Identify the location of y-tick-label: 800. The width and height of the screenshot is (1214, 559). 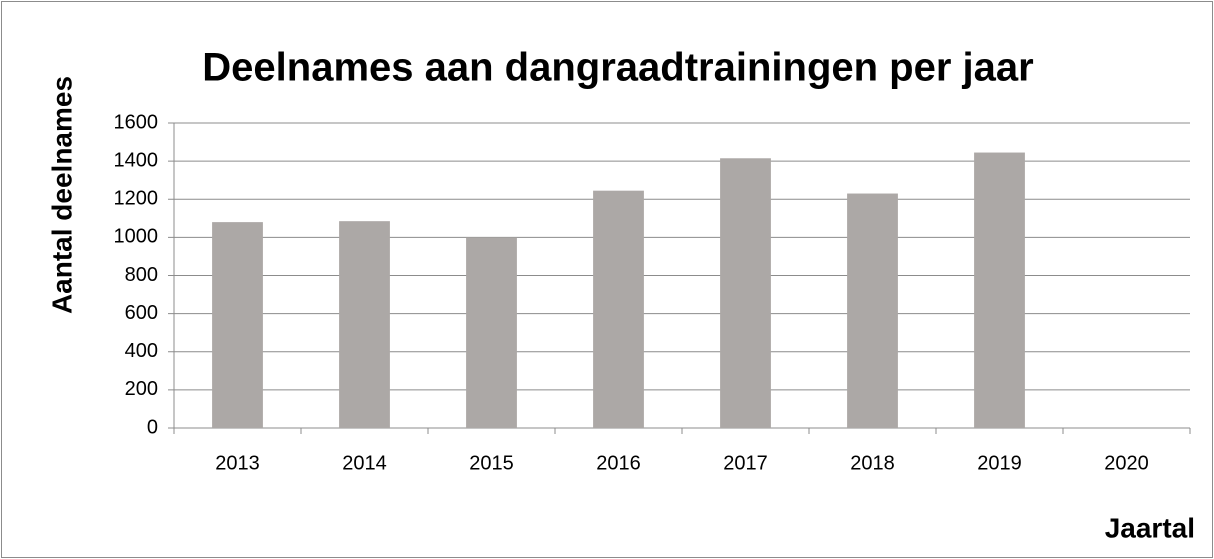
(141, 275).